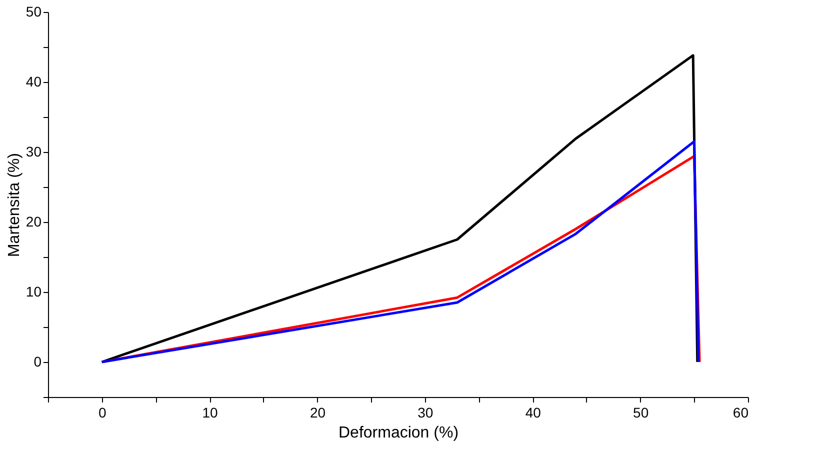 This screenshot has height=464, width=830. I want to click on y-tick-label: 10, so click(34, 292).